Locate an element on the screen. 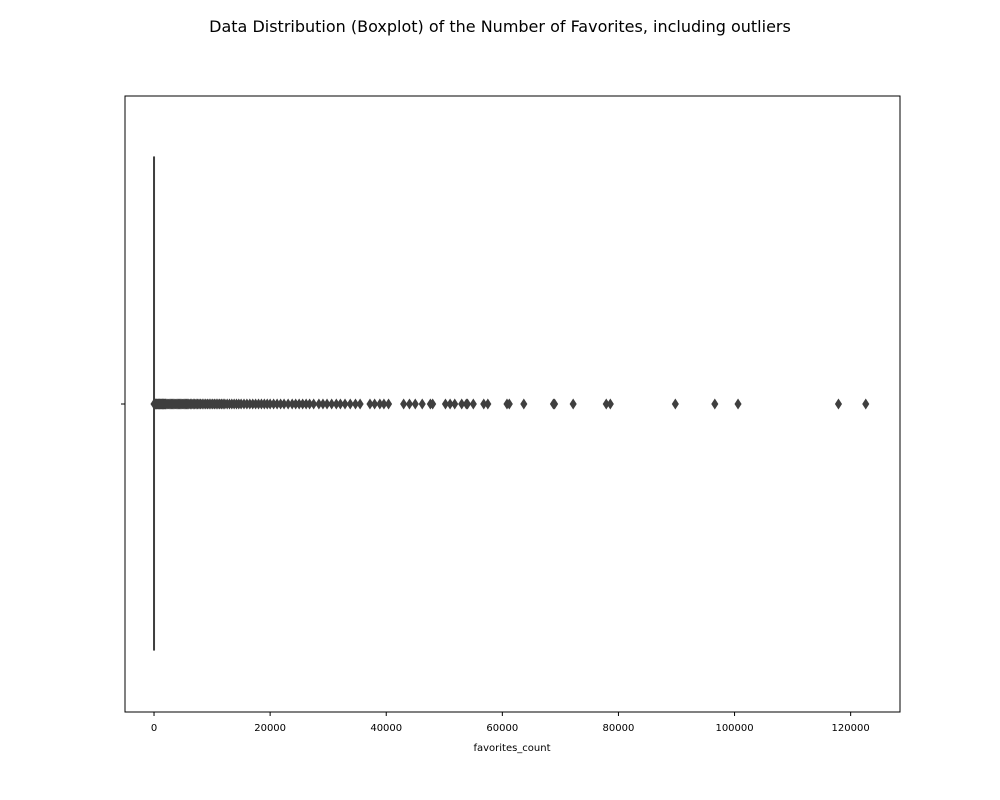 The image size is (1000, 800). x-tick-label: 0 is located at coordinates (154, 728).